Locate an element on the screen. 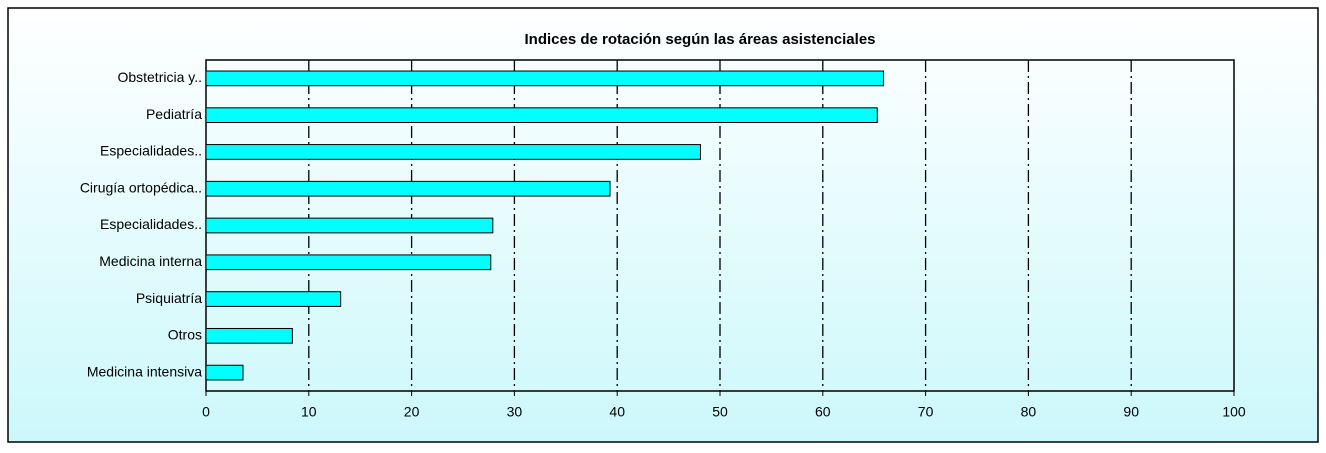 The image size is (1326, 453). y-tick-label: Pediatría is located at coordinates (174, 114).